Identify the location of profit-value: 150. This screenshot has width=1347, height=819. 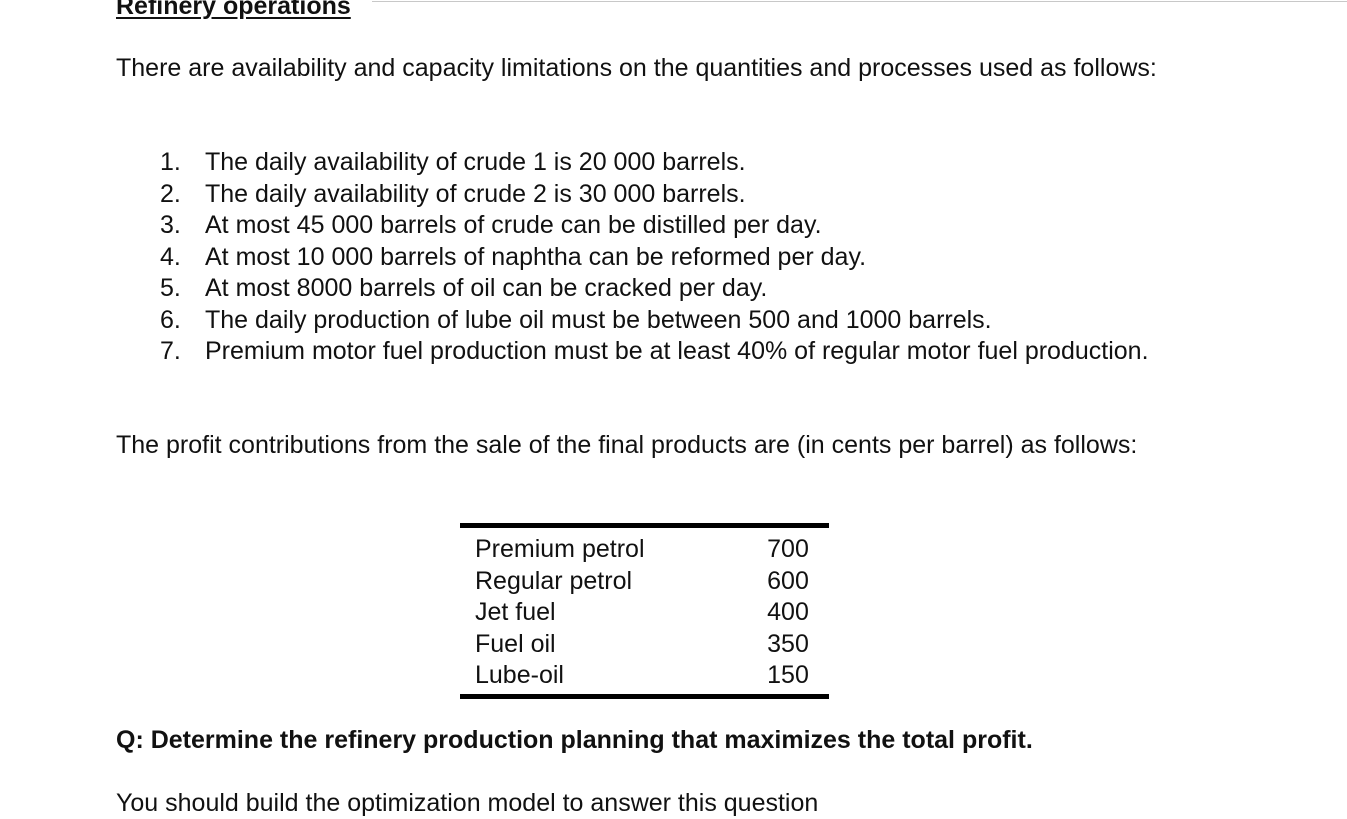
(788, 675).